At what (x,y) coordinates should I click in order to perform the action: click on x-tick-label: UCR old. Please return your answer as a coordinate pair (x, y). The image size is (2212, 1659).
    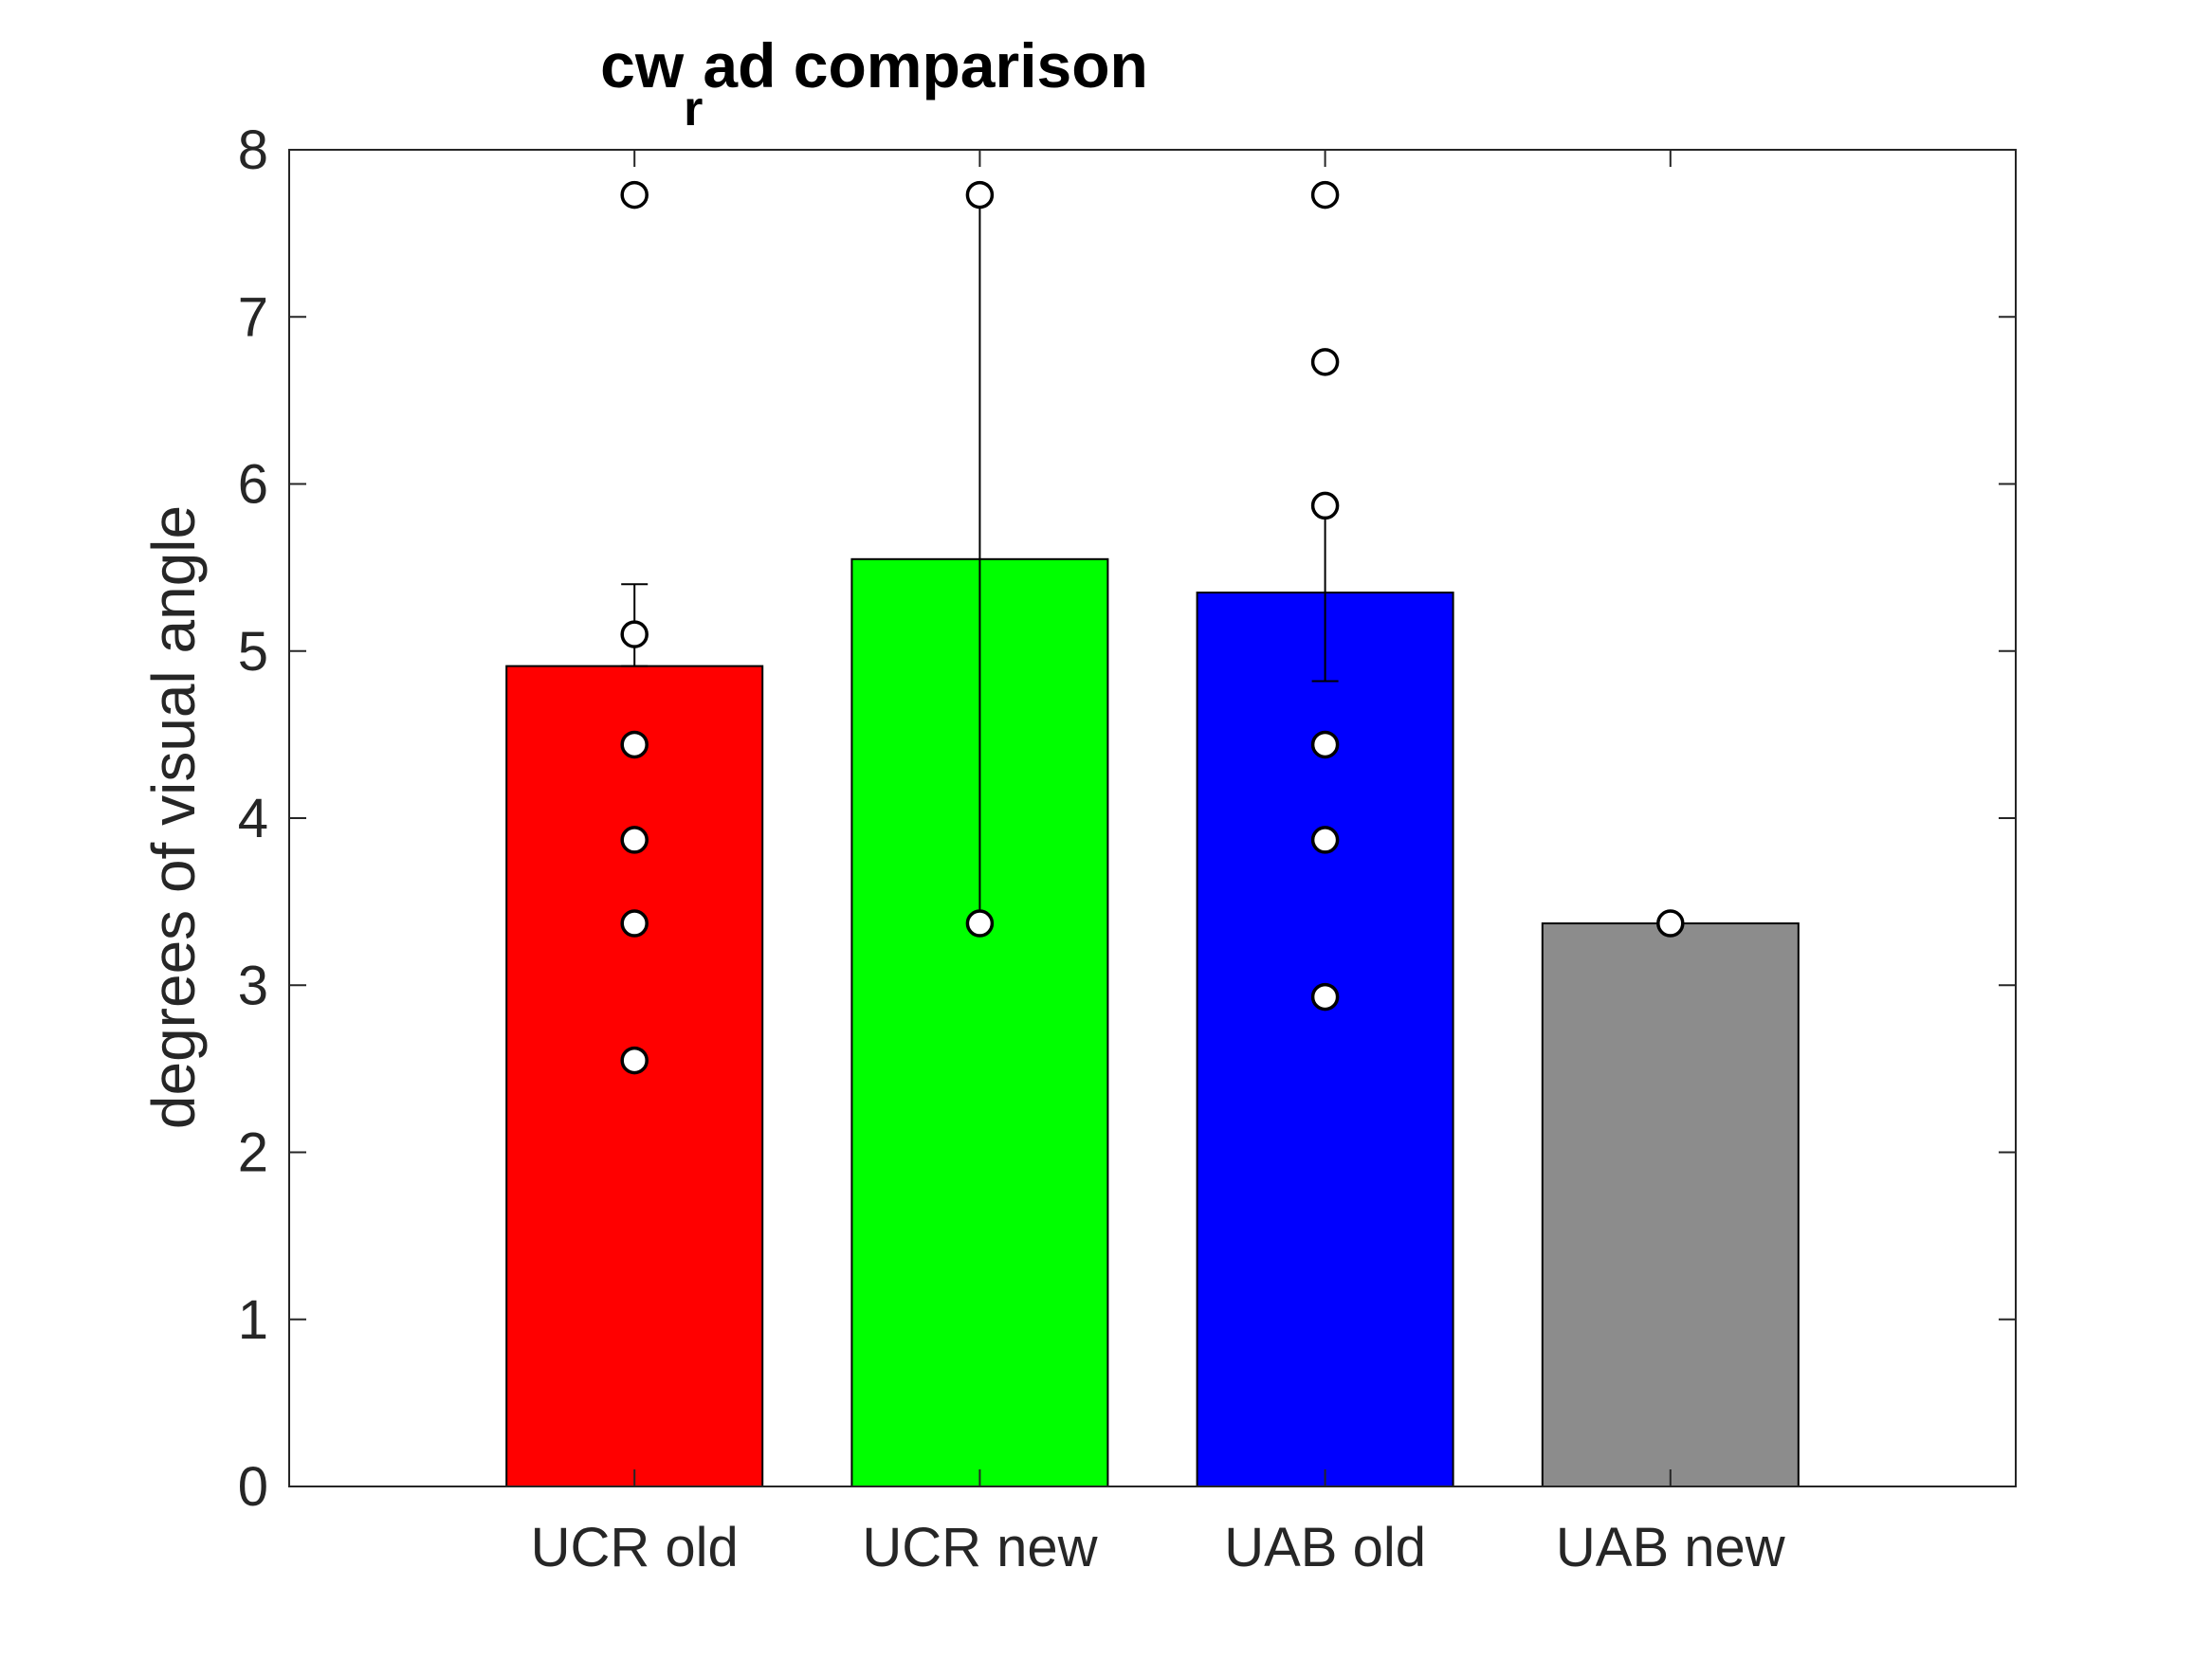
    Looking at the image, I should click on (635, 1547).